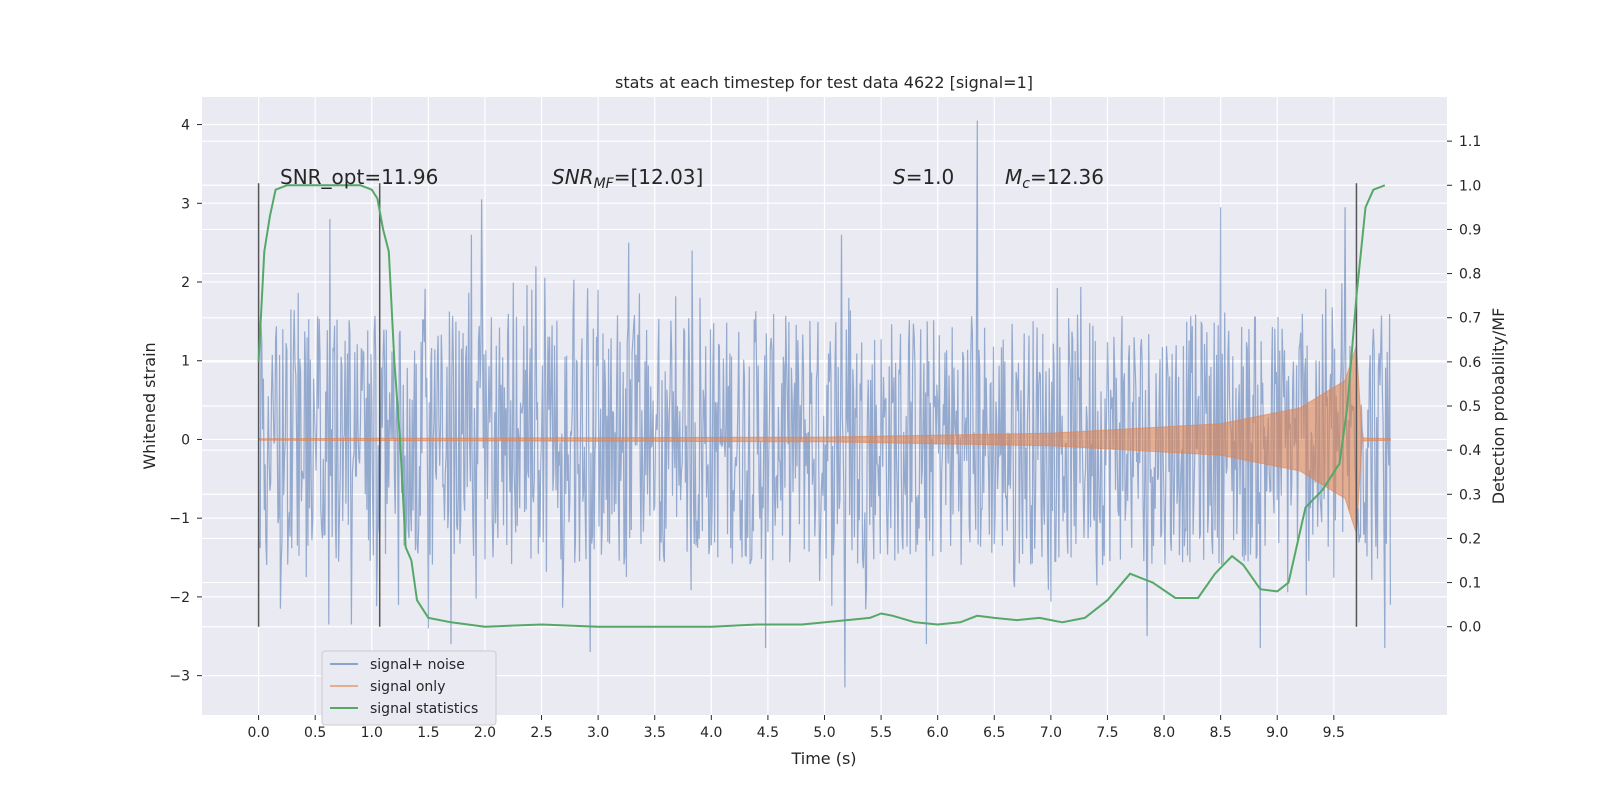 The image size is (1600, 800). Describe the element at coordinates (1470, 230) in the screenshot. I see `y2-tick-label: 0.9` at that location.